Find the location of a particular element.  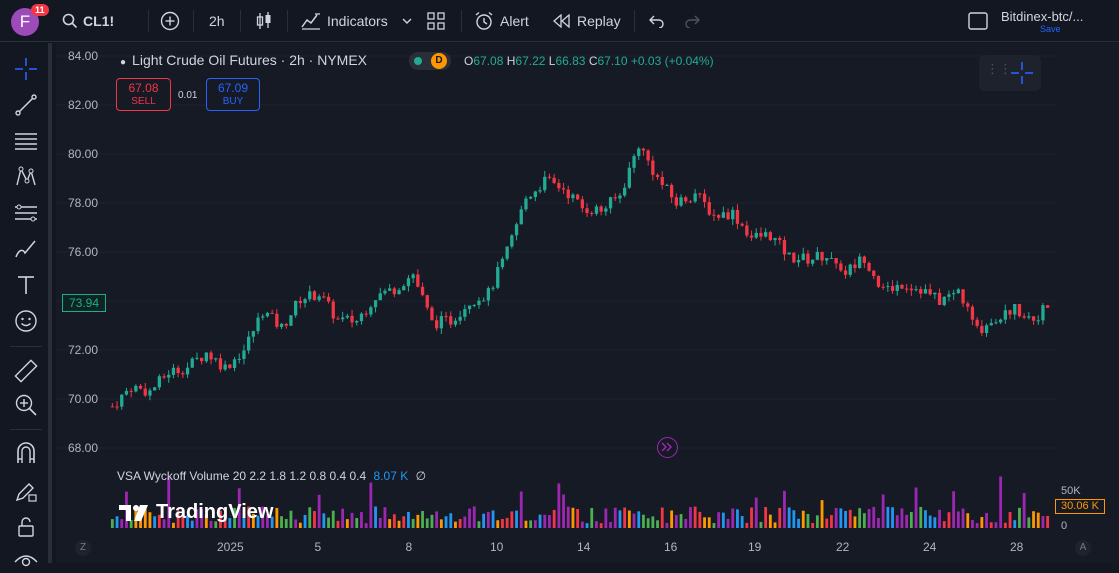

magnet-tool is located at coordinates (26, 453).